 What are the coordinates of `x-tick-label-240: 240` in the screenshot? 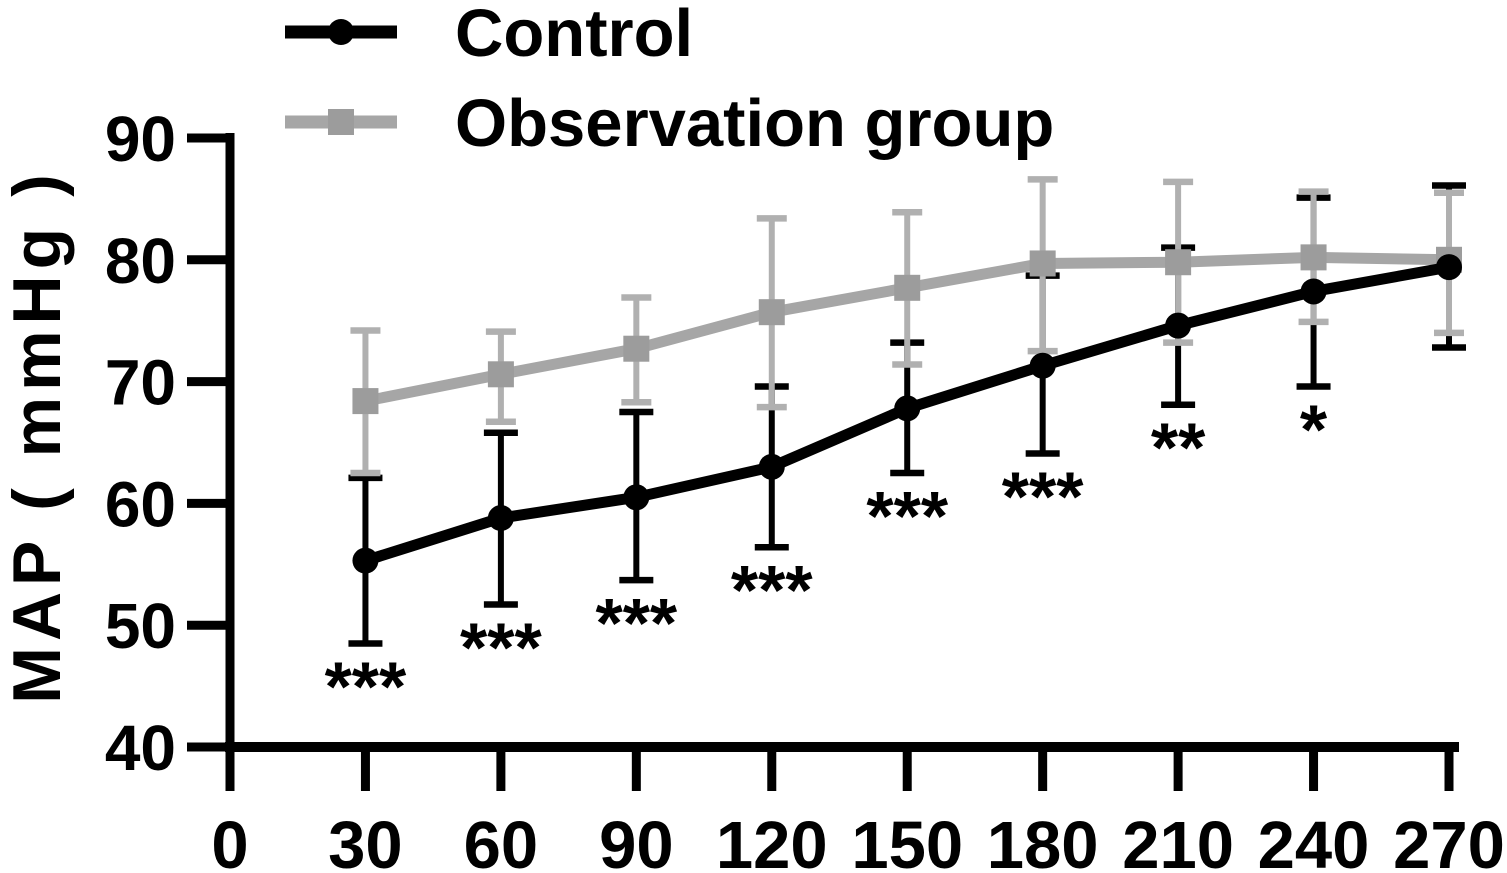 It's located at (1314, 840).